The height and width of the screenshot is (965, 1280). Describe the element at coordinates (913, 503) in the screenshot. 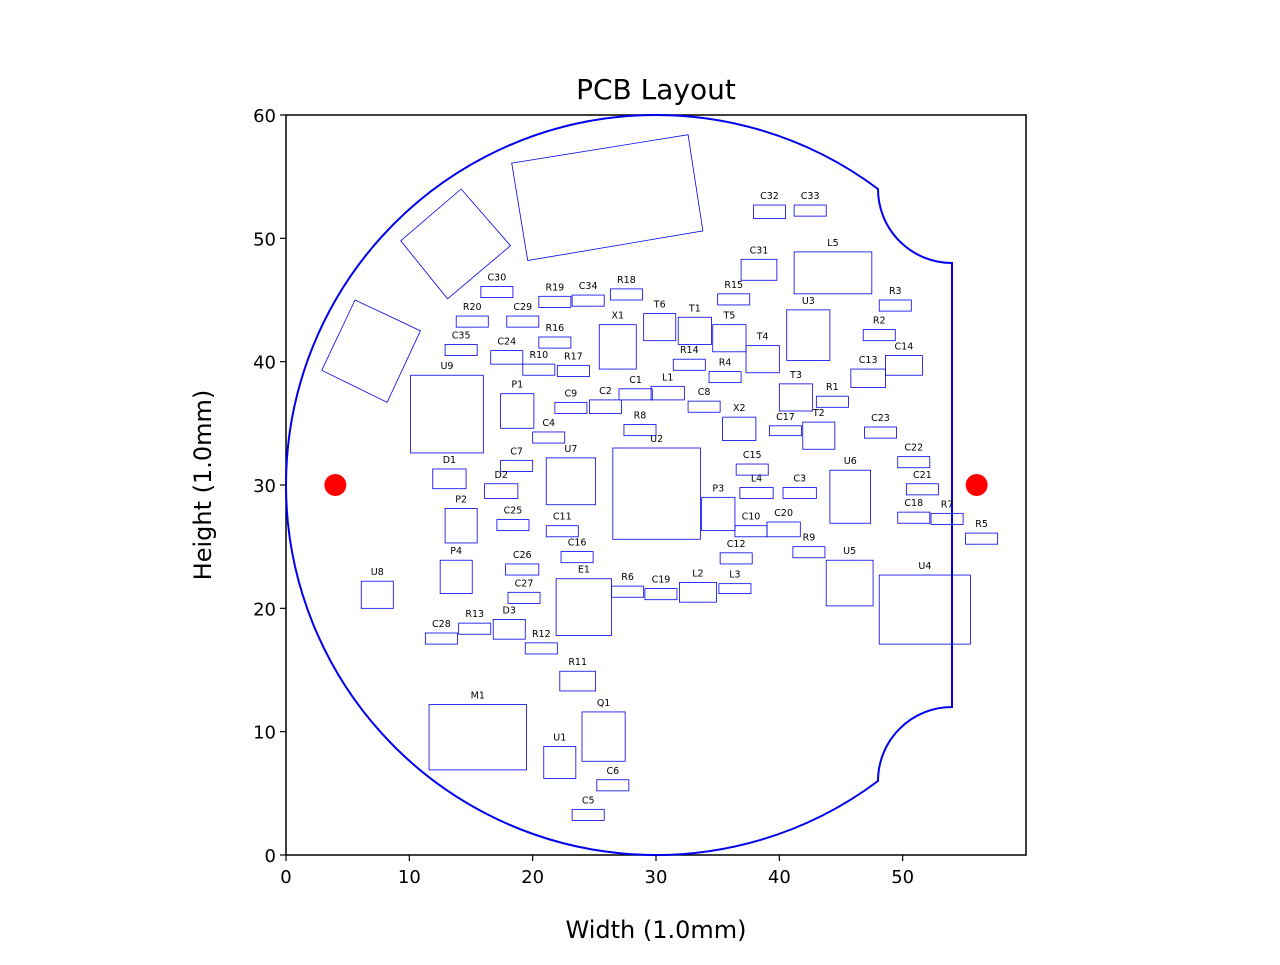

I see `component-label: C18` at that location.